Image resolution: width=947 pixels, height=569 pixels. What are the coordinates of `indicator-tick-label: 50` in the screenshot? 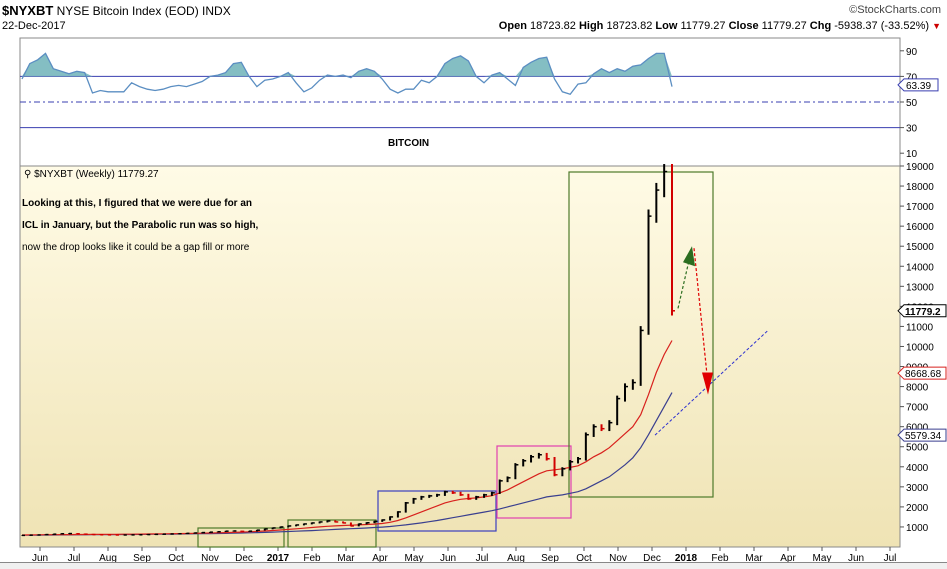 It's located at (912, 103).